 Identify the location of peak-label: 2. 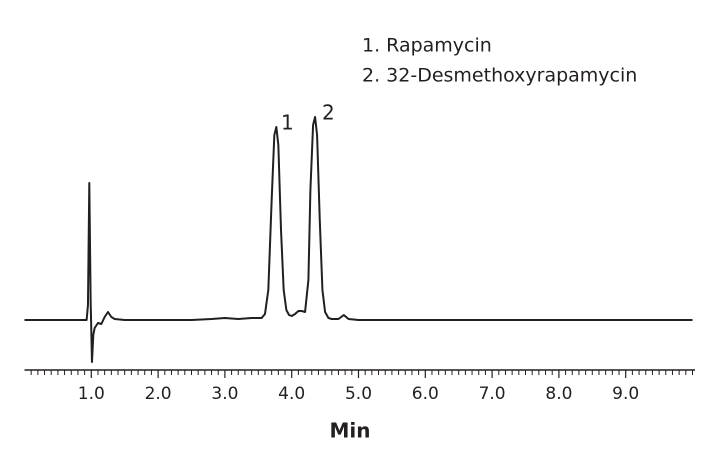
(328, 113).